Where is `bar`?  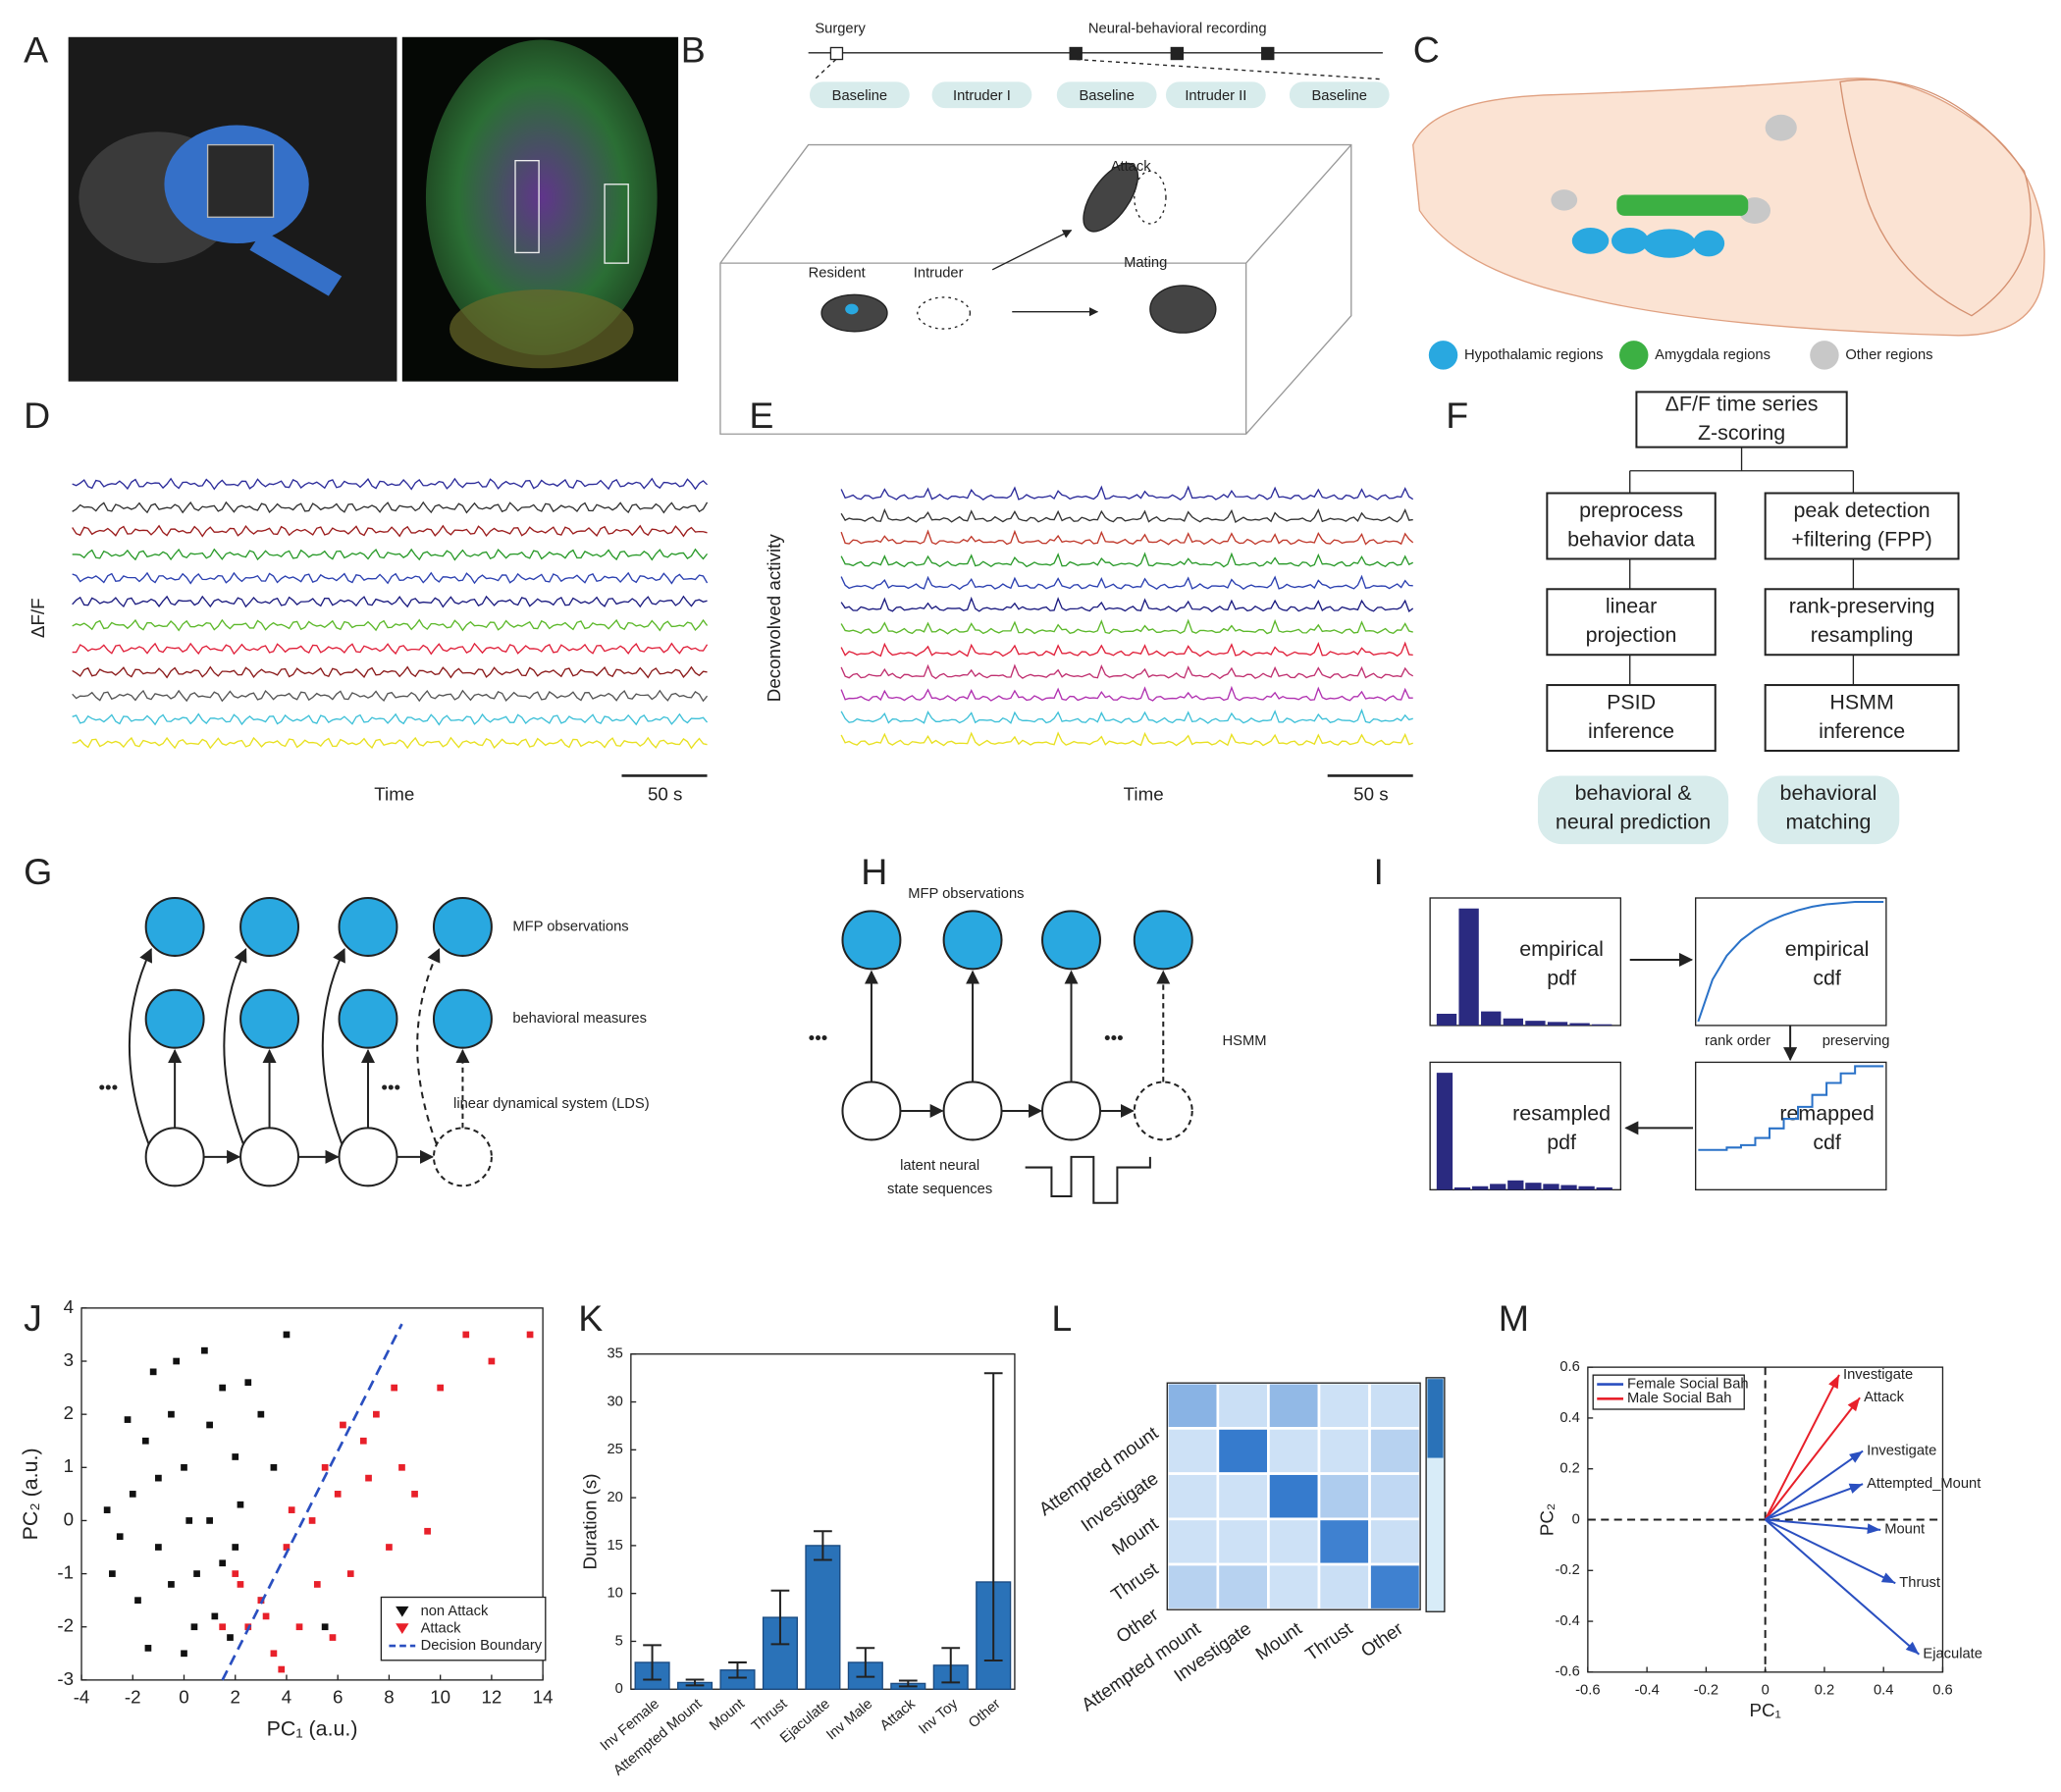 bar is located at coordinates (780, 1653).